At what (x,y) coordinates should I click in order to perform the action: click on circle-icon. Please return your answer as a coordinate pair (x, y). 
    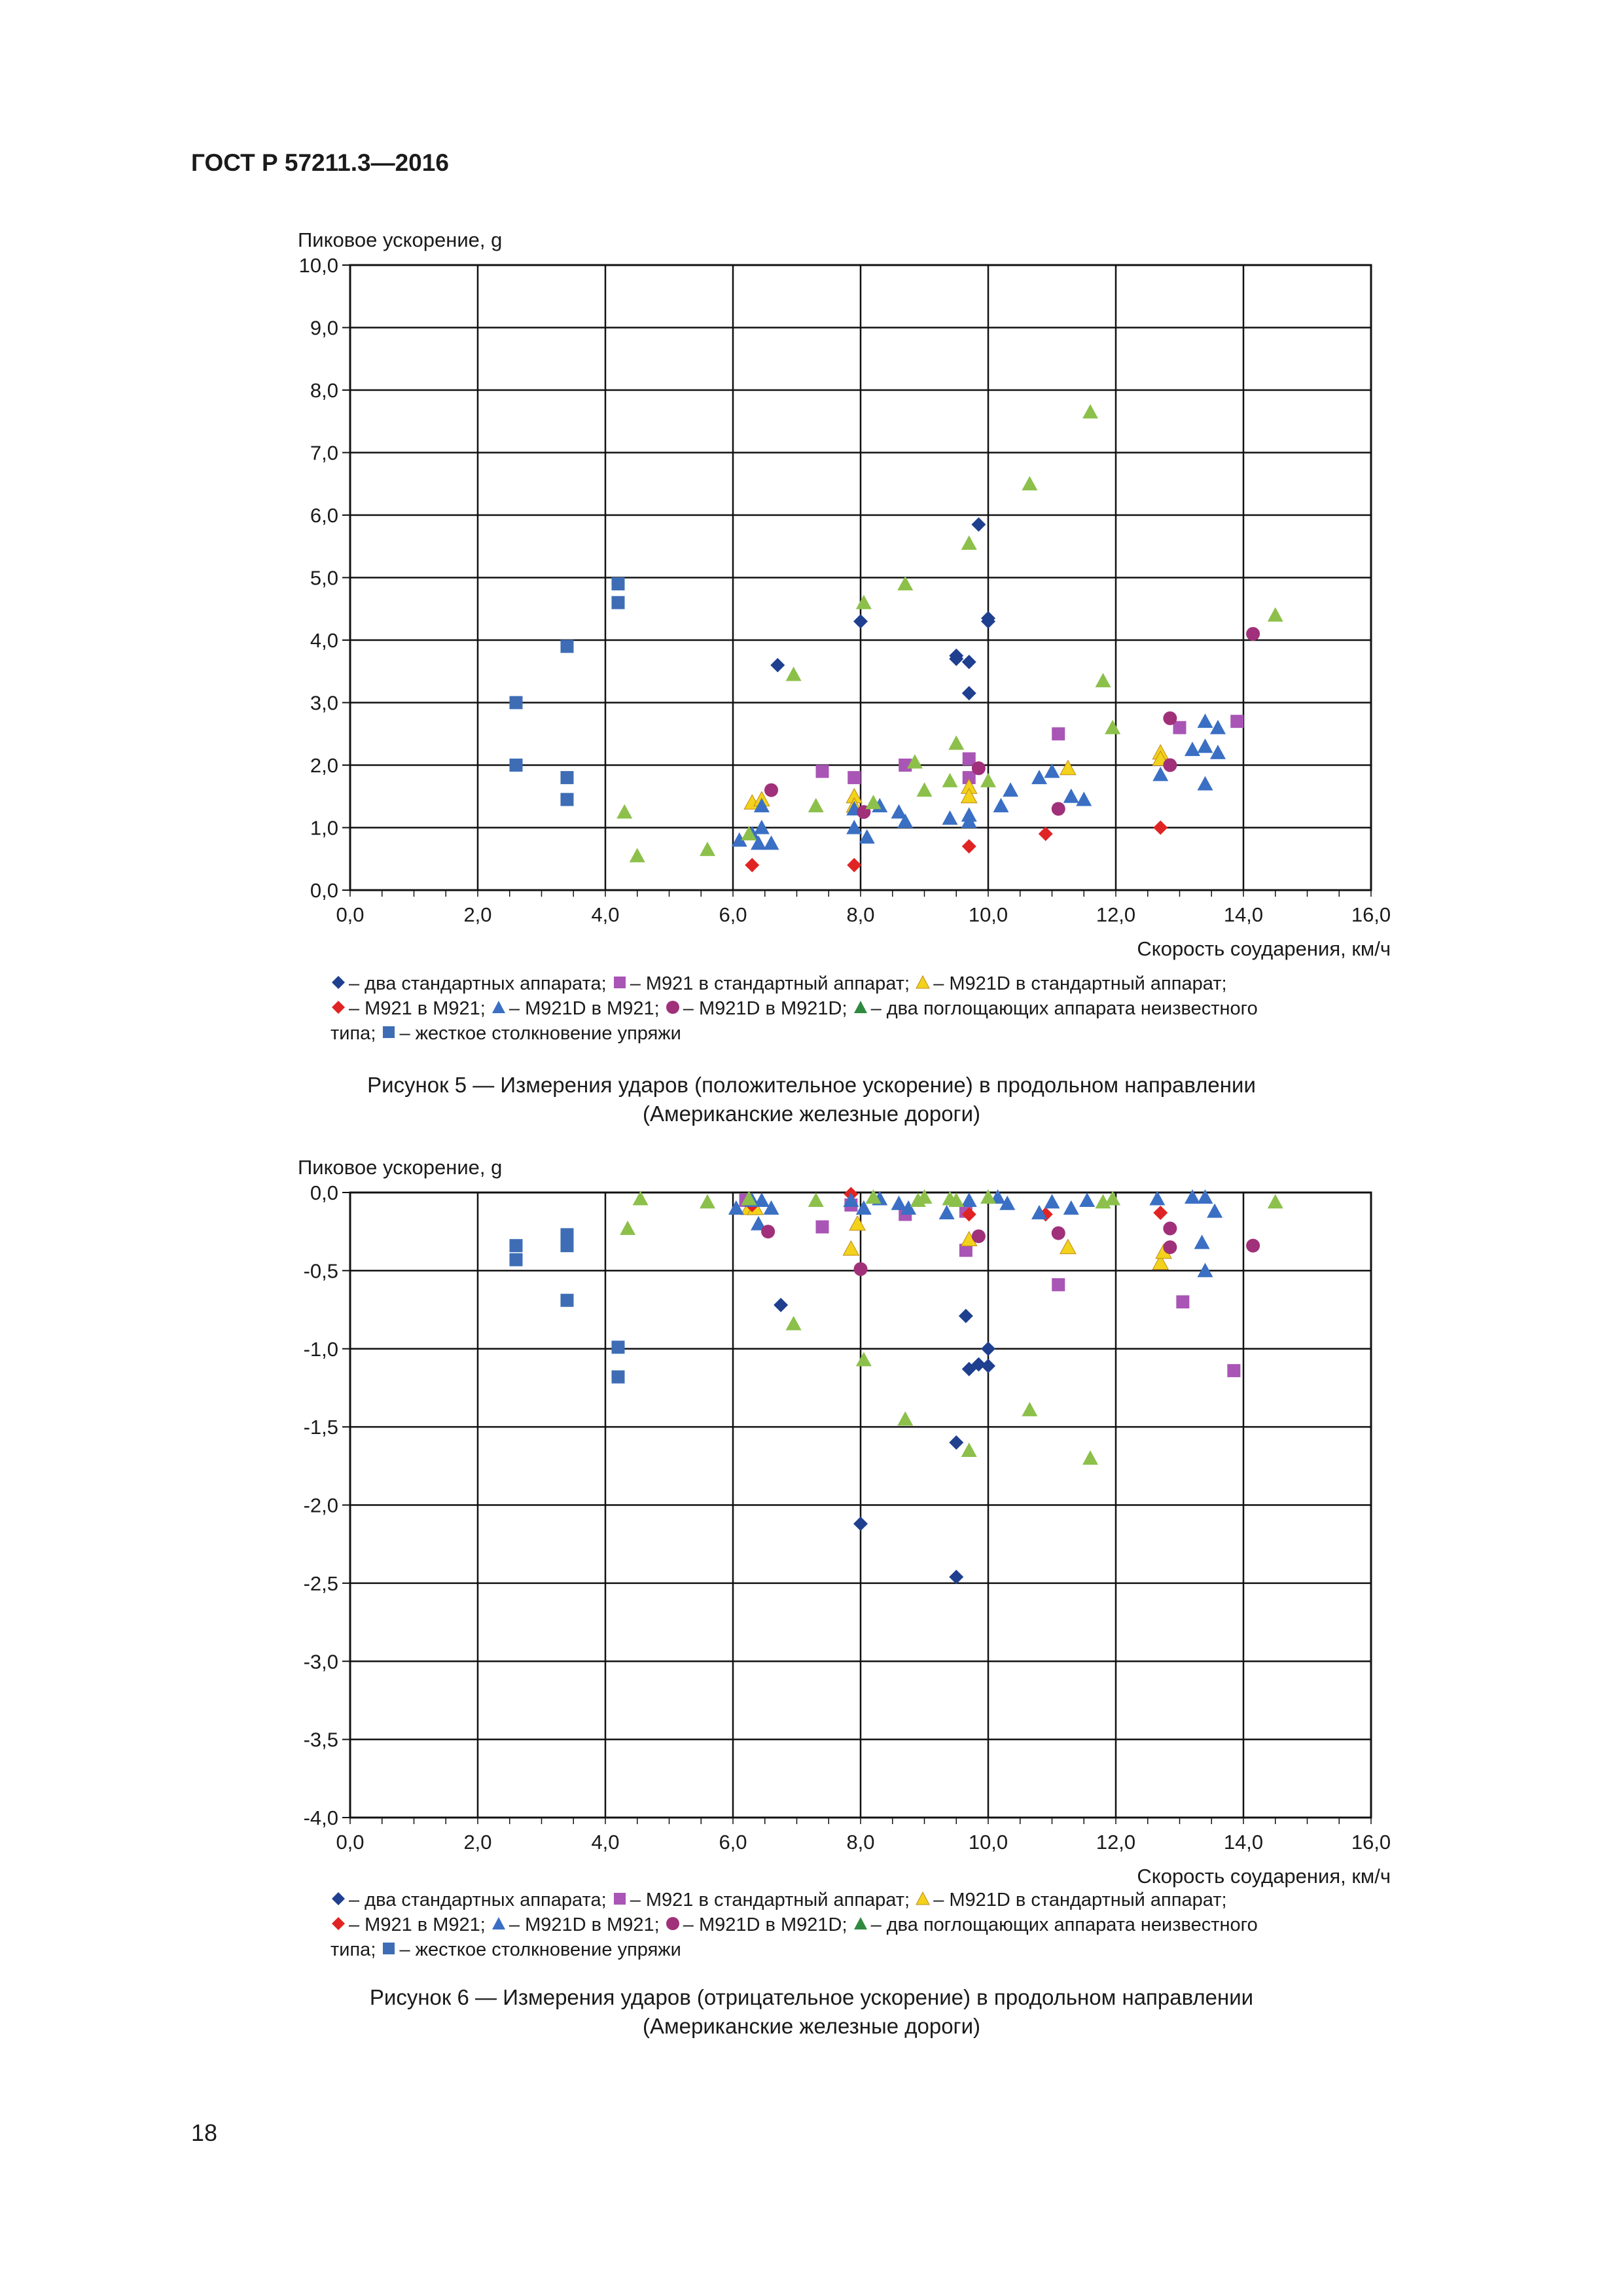
    Looking at the image, I should click on (673, 1009).